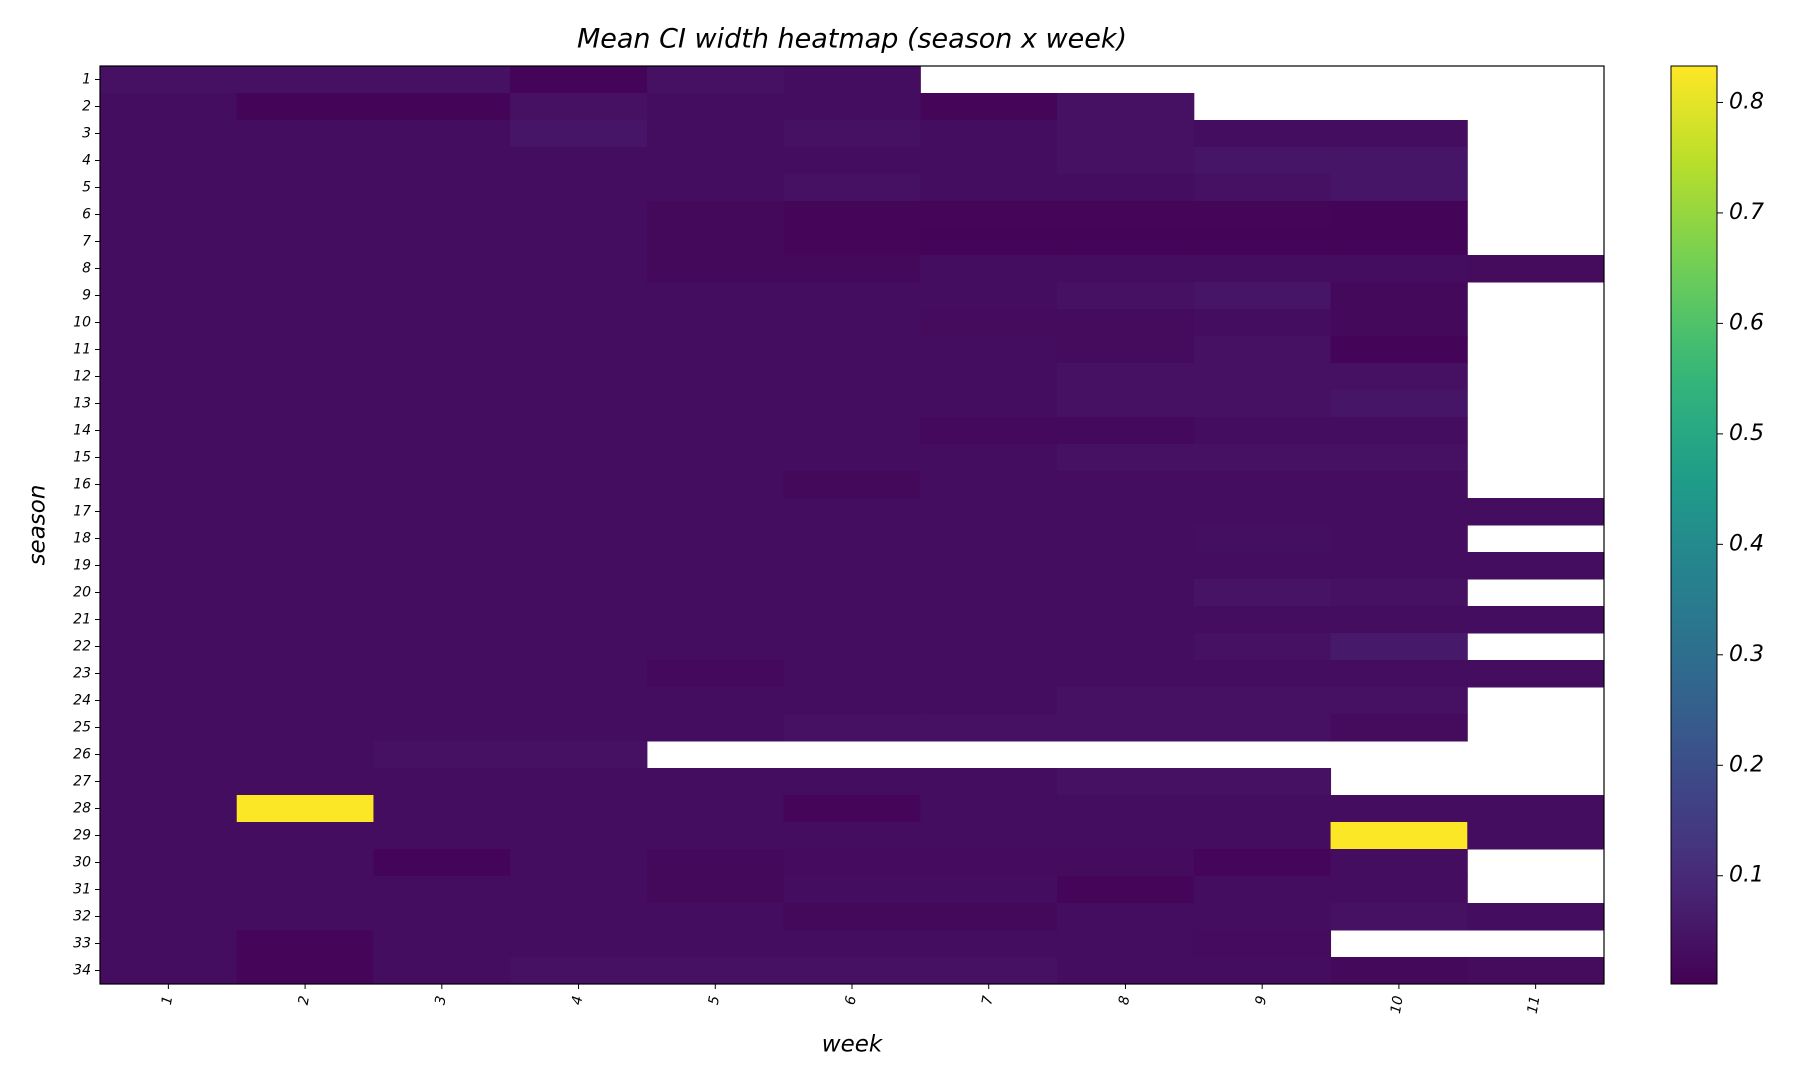 The image size is (1800, 1080). Describe the element at coordinates (1746, 654) in the screenshot. I see `colorbar-tick-label: 0.3` at that location.